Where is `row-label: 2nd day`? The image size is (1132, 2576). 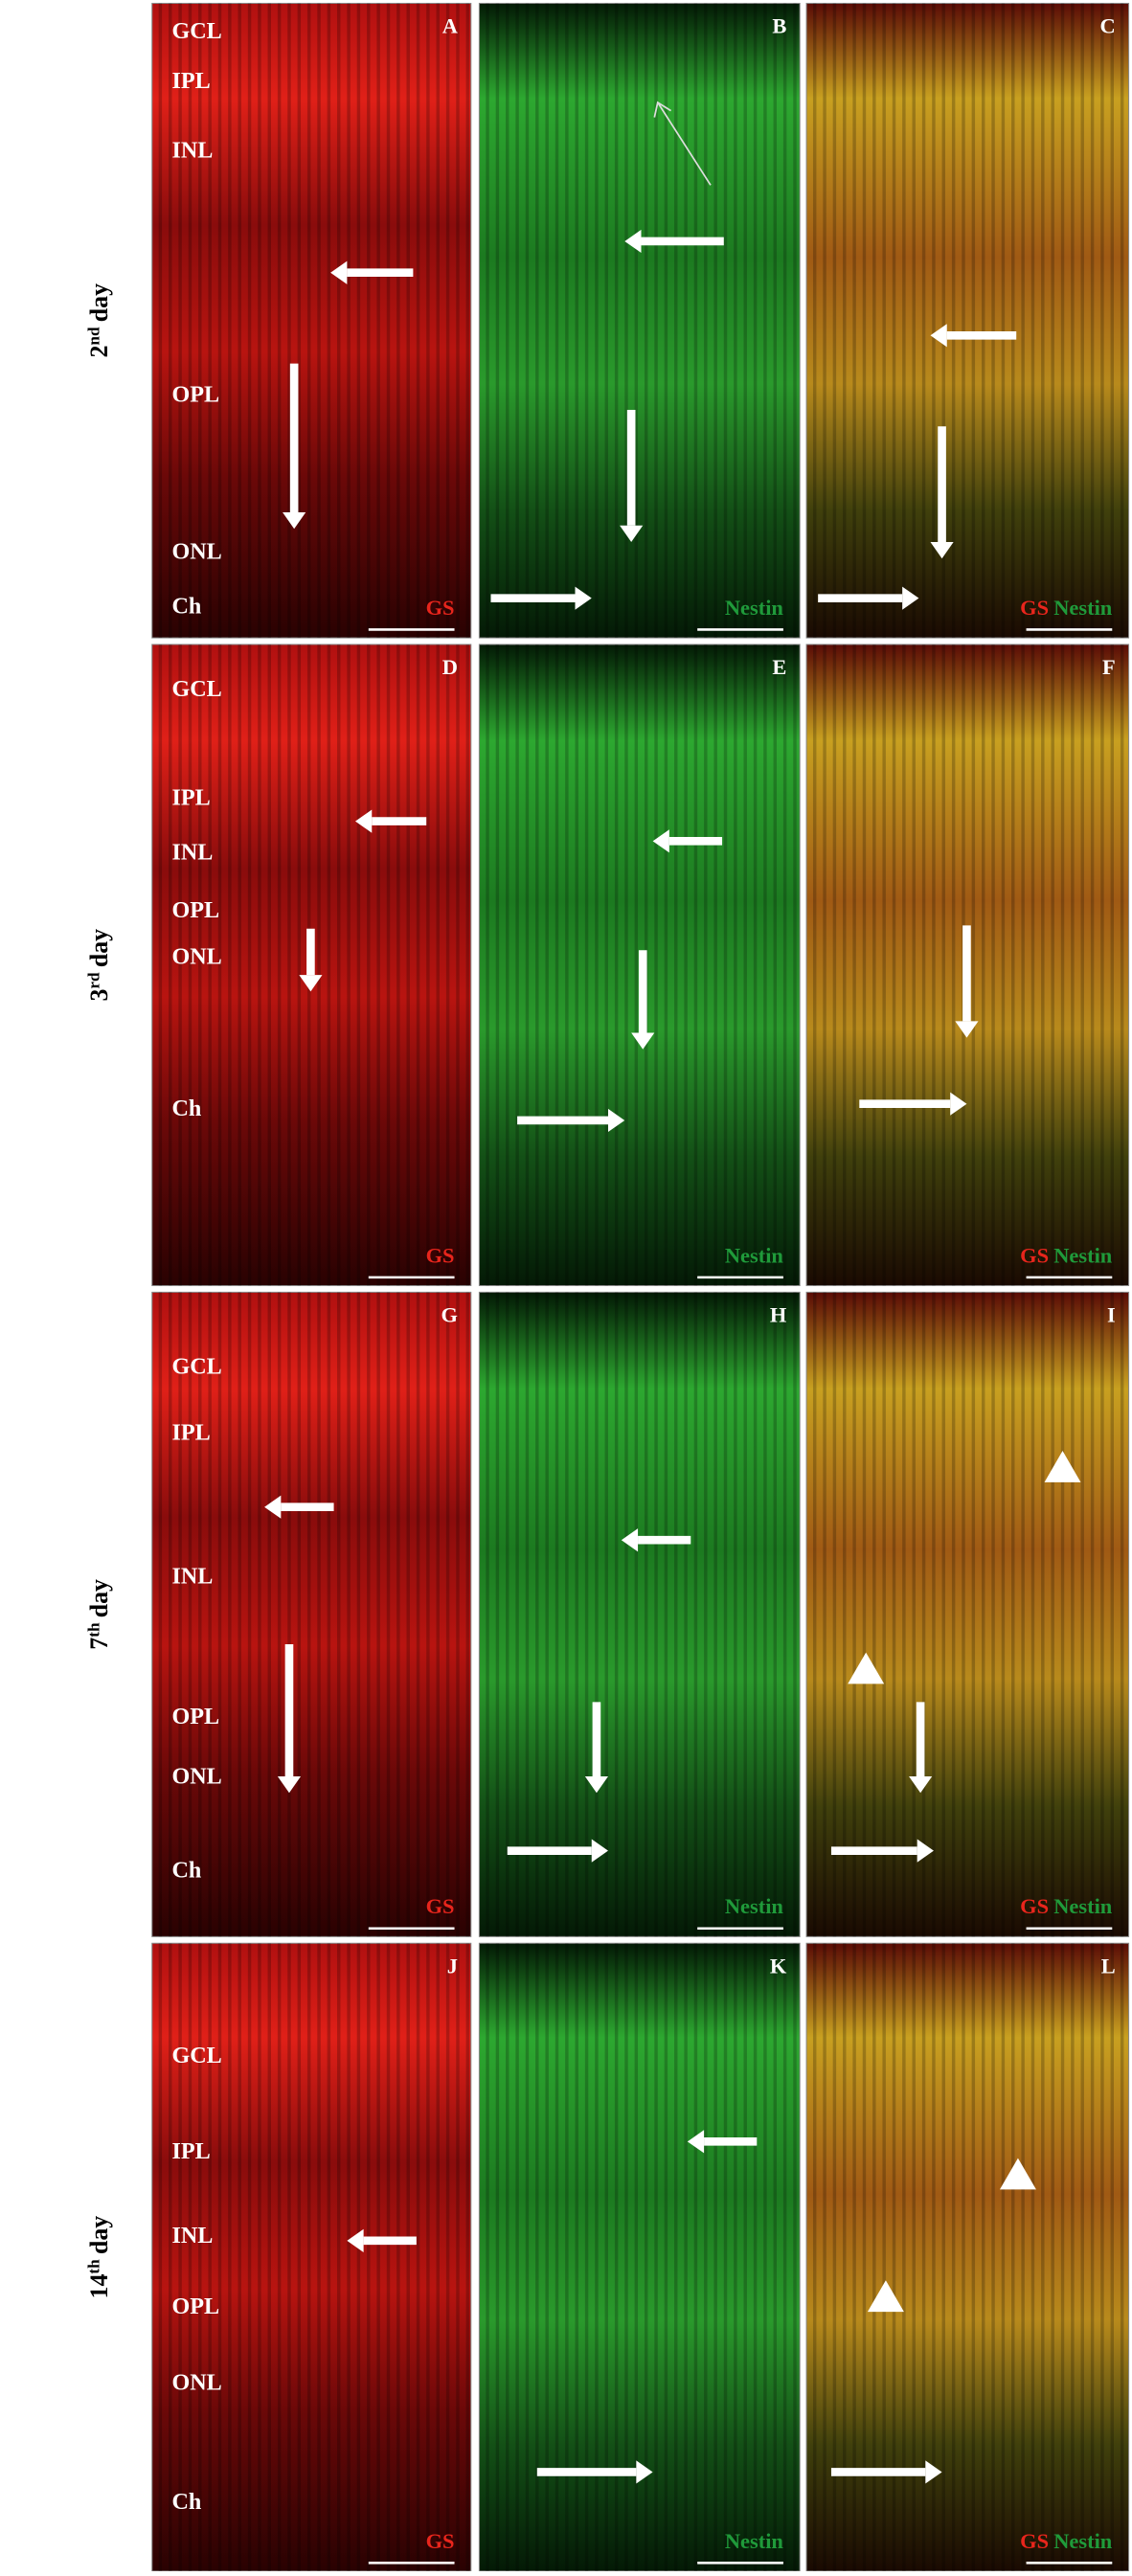 row-label: 2nd day is located at coordinates (100, 320).